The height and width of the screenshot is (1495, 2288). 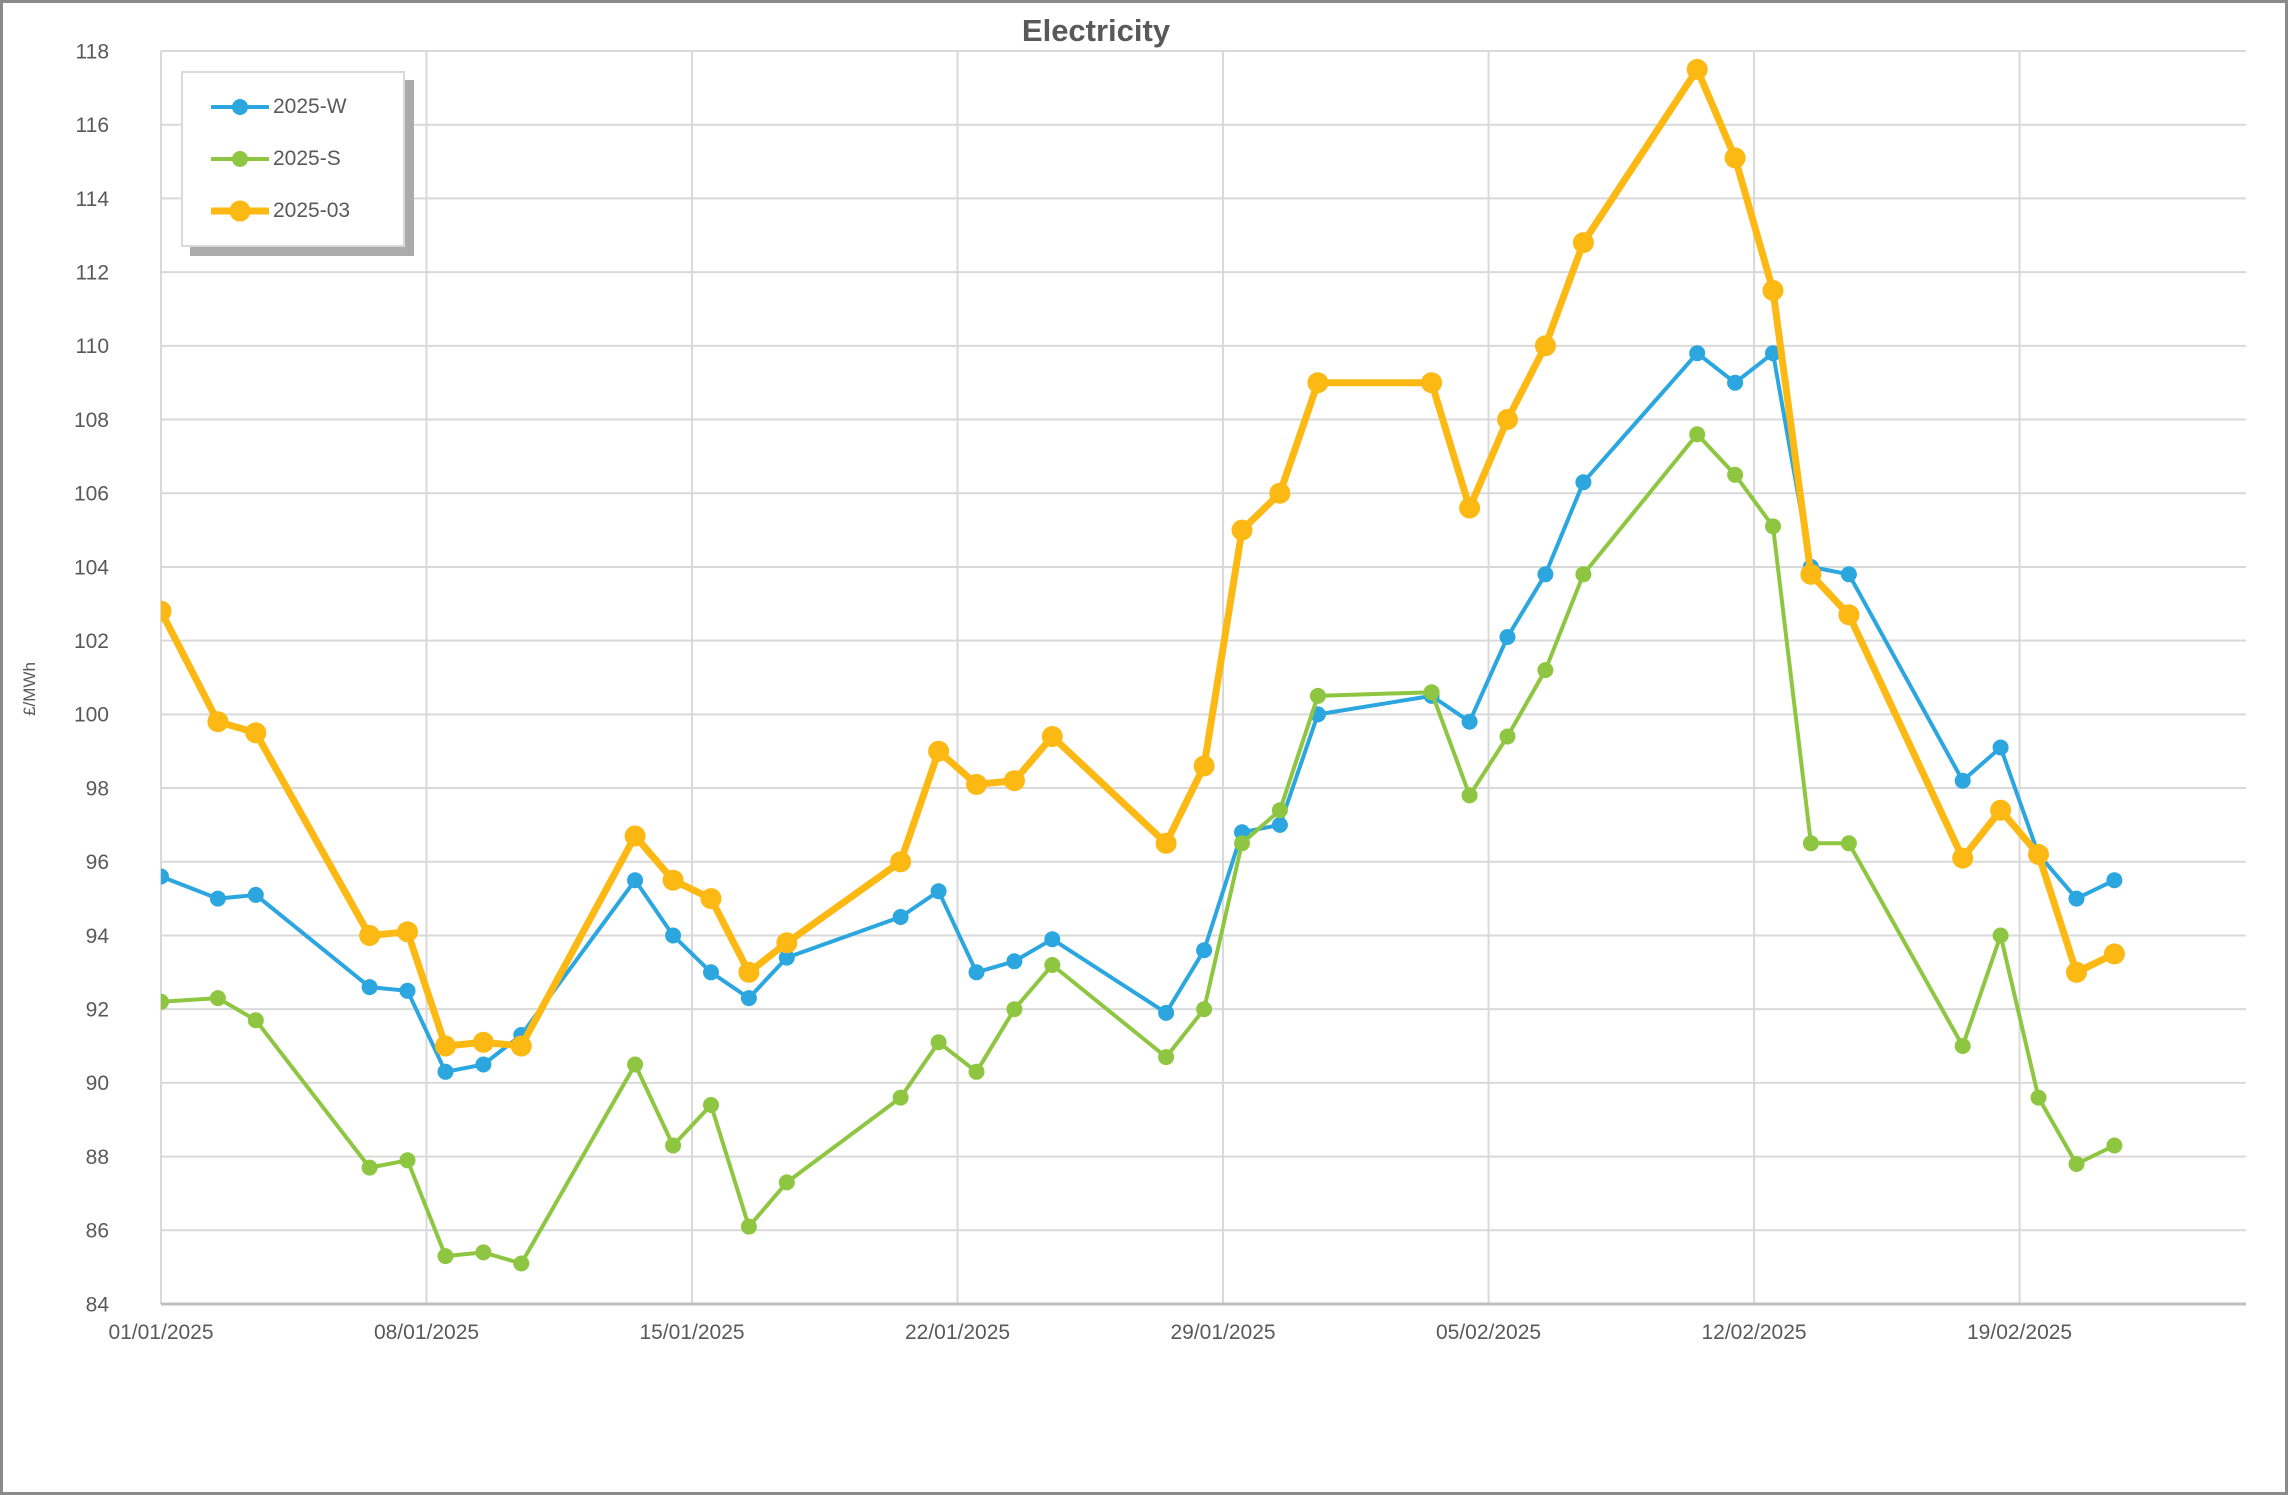 I want to click on y-tick-label: 108, so click(x=91, y=420).